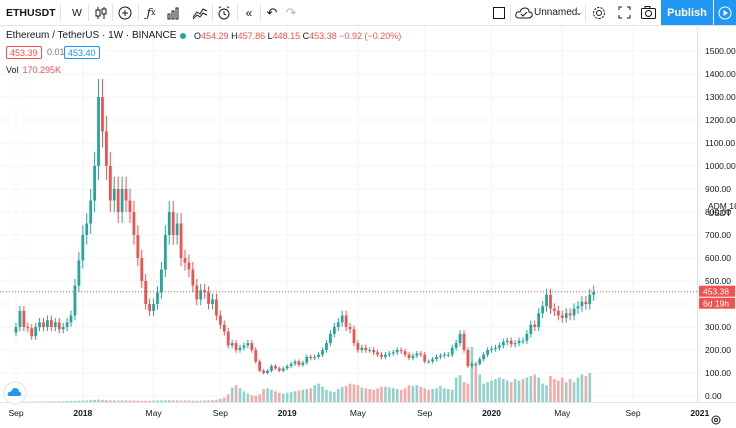 This screenshot has height=428, width=736. Describe the element at coordinates (291, 12) in the screenshot. I see `redo-icon: ↷` at that location.